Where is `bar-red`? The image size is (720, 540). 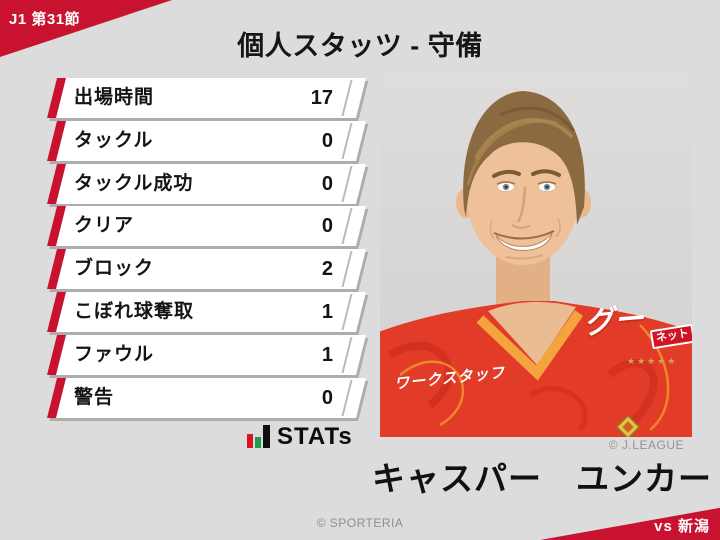 bar-red is located at coordinates (250, 441).